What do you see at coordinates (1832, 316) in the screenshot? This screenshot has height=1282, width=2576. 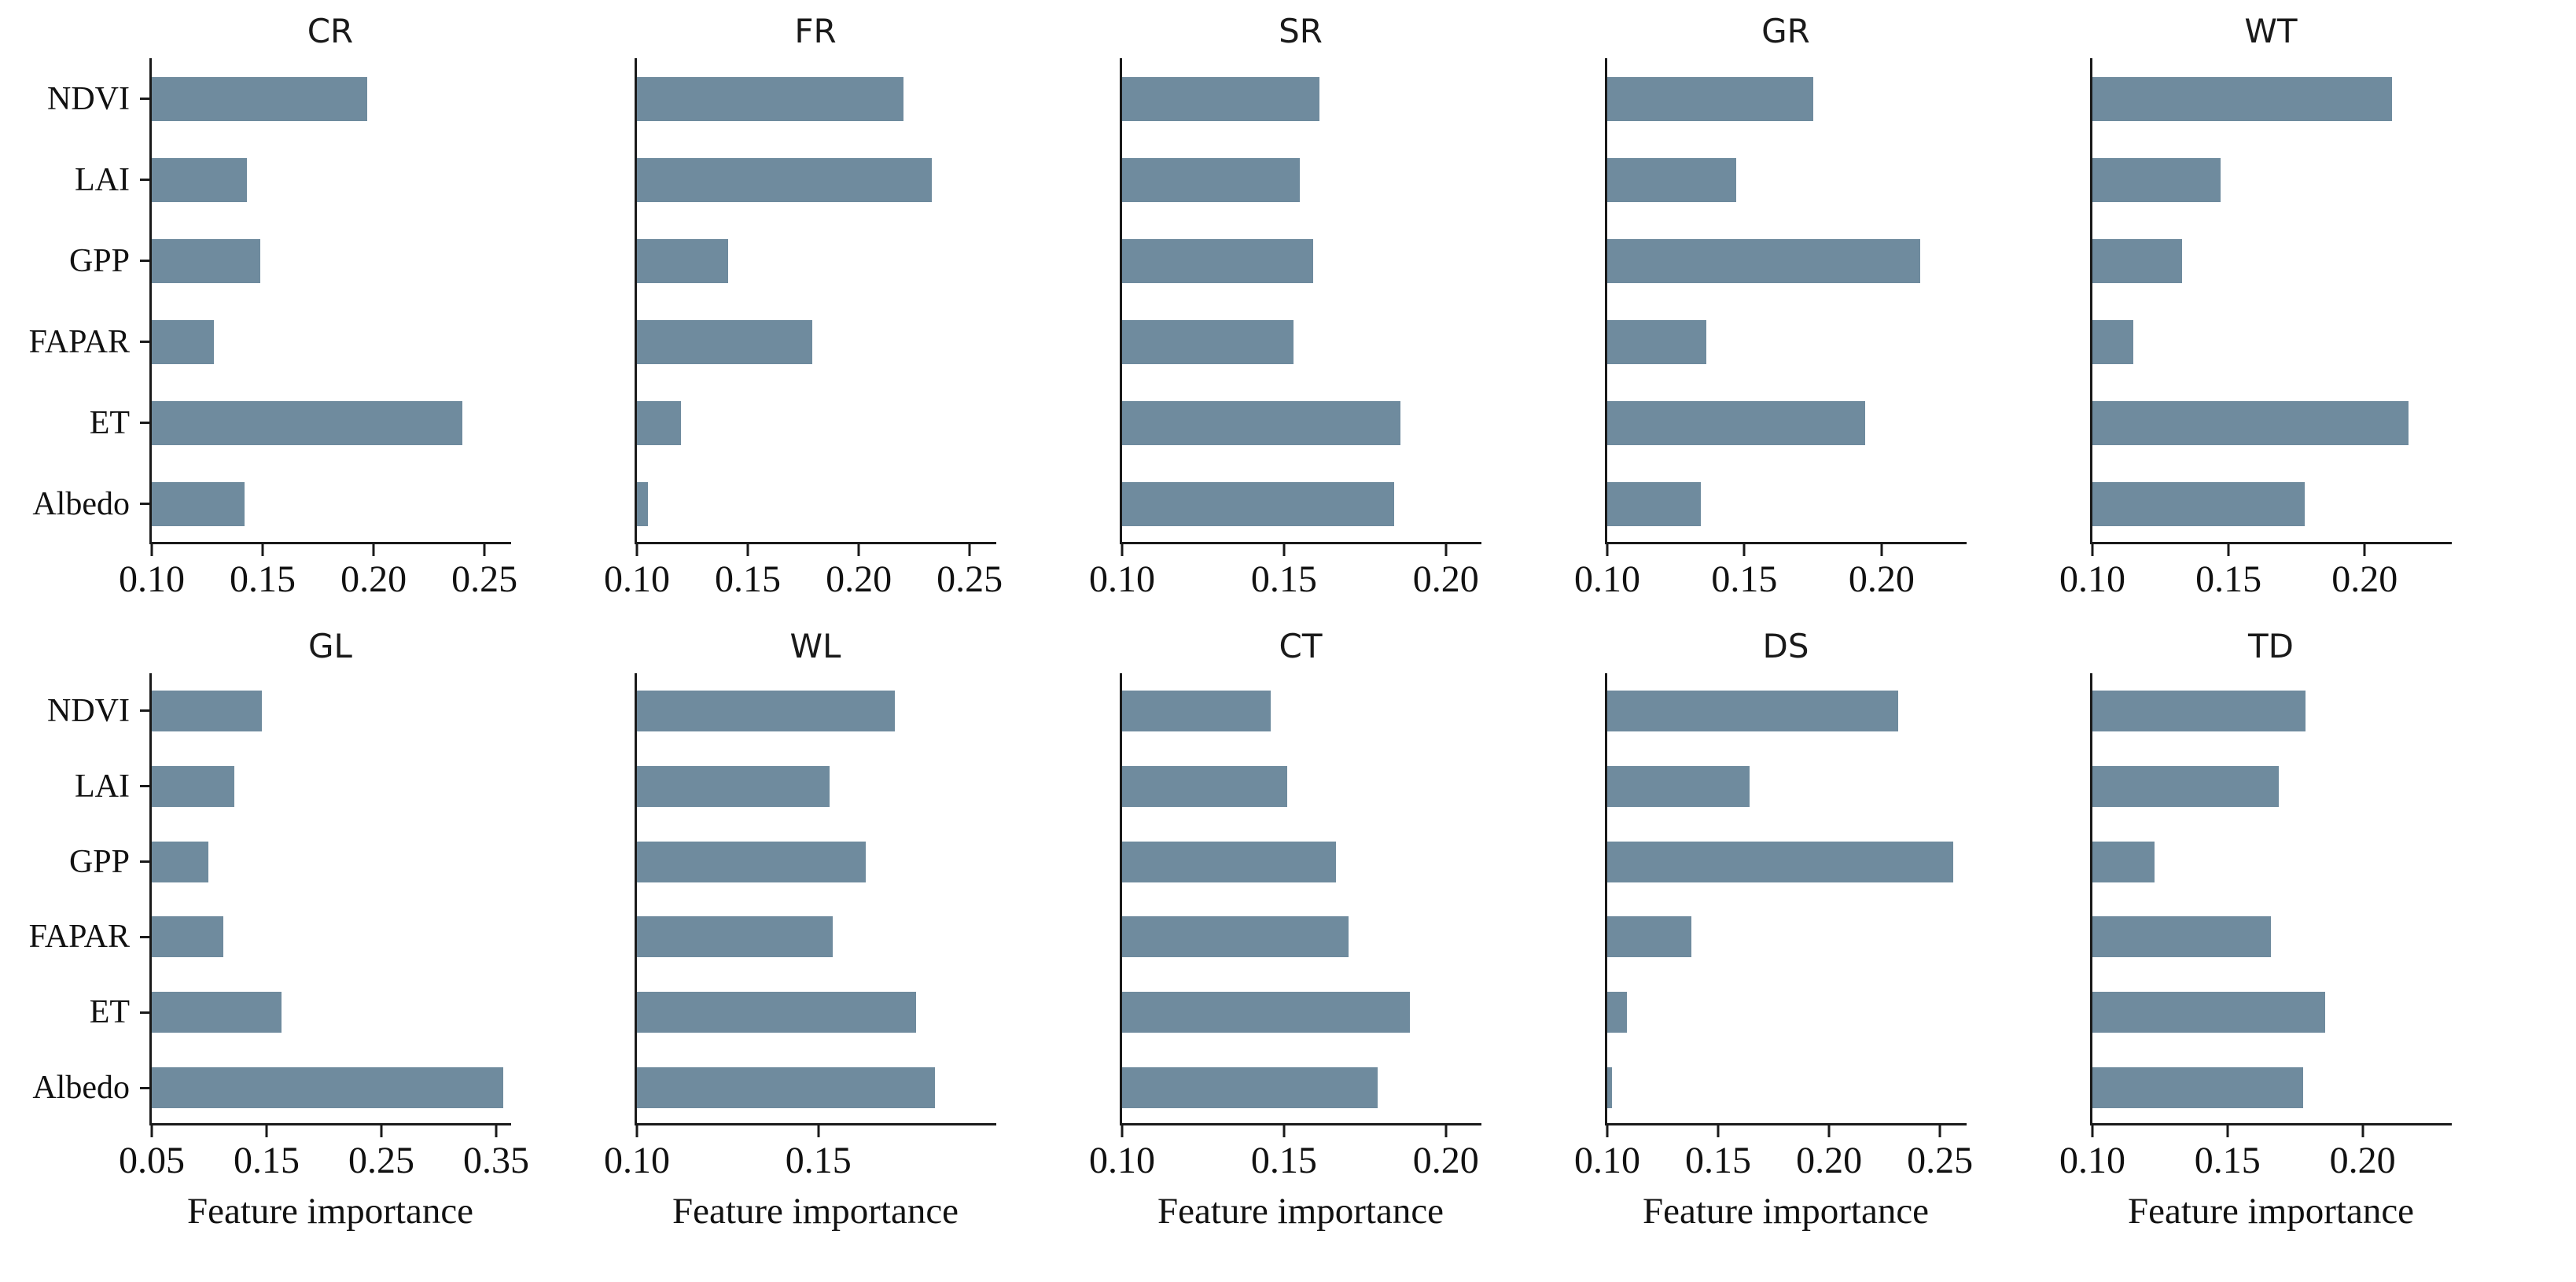 I see `subplot-GR: GR 0.10 0.15 0.20` at bounding box center [1832, 316].